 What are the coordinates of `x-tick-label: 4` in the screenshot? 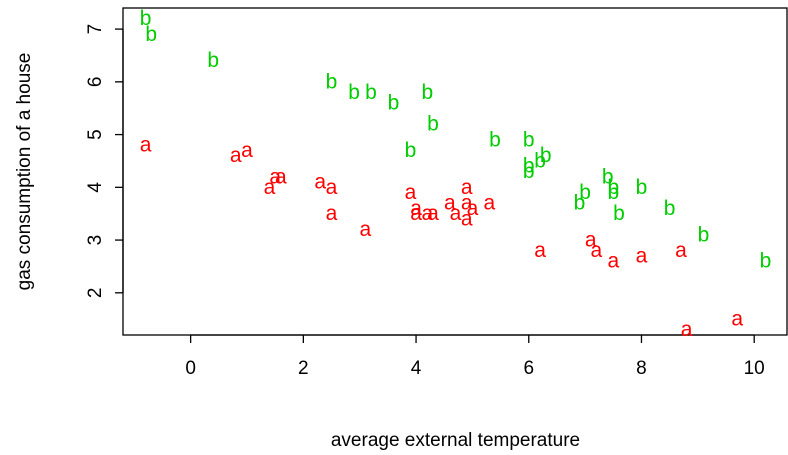 It's located at (416, 368).